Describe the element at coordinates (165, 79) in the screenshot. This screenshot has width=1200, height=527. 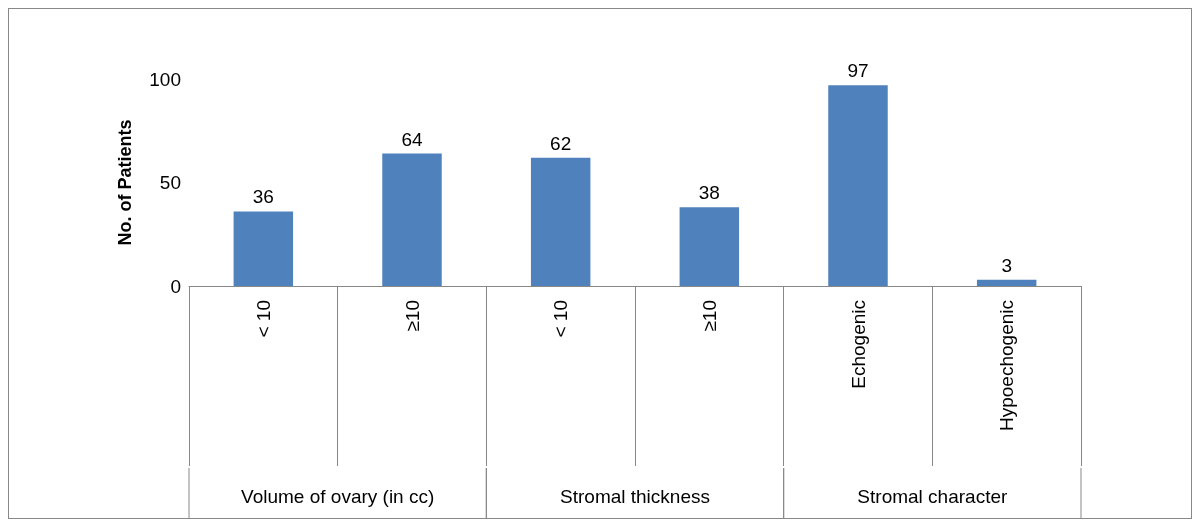
I see `y-tick-label: 100` at that location.